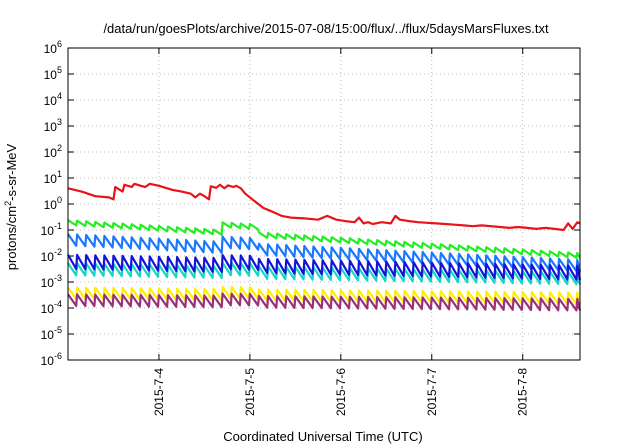  Describe the element at coordinates (53, 99) in the screenshot. I see `y-tick-label: 10⁴` at that location.